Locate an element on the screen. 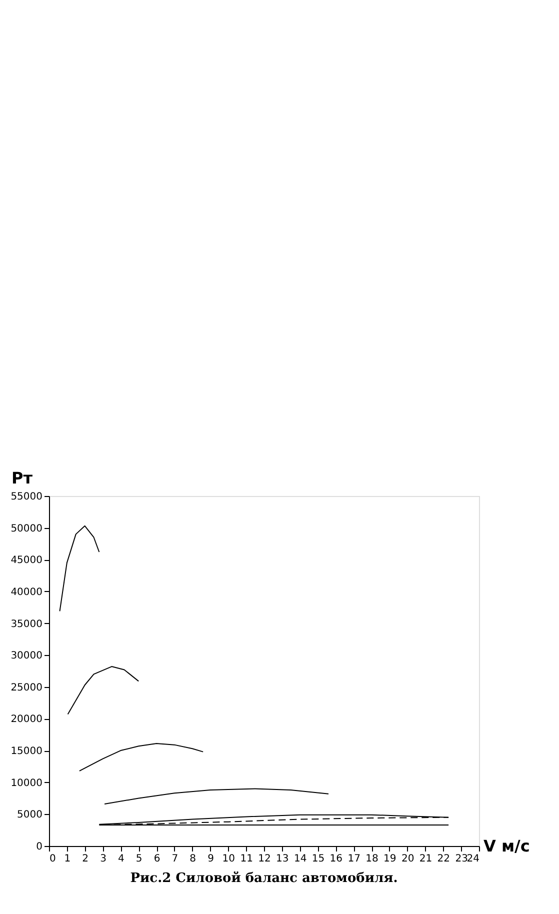 Image resolution: width=559 pixels, height=914 pixels. y-axis-title: Рт is located at coordinates (23, 478).